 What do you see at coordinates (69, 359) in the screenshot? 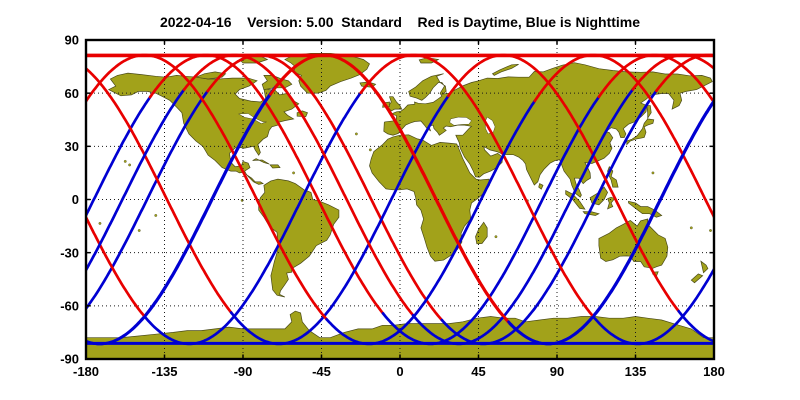
I see `y-axis-tick-label: -90` at bounding box center [69, 359].